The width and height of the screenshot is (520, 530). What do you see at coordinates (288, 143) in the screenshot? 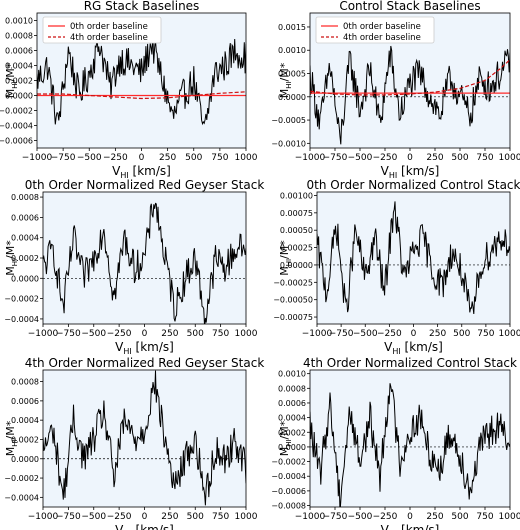
I see `y-tick-label: −0.0010` at bounding box center [288, 143].